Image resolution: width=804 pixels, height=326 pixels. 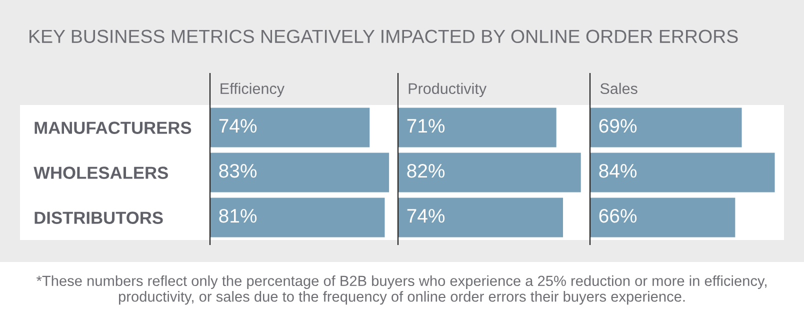 What do you see at coordinates (238, 171) in the screenshot?
I see `data-label: 83%` at bounding box center [238, 171].